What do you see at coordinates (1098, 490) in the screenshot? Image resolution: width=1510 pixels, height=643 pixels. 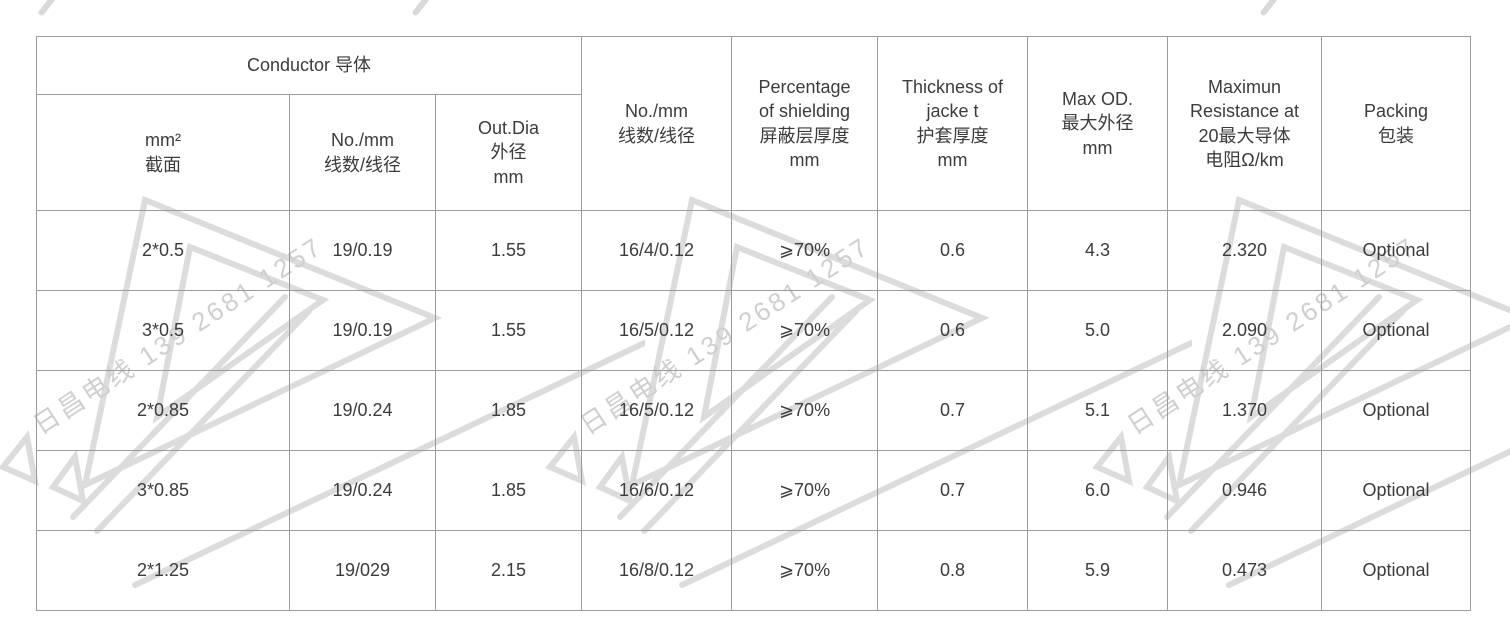 I see `cell-max-od: 6.0` at bounding box center [1098, 490].